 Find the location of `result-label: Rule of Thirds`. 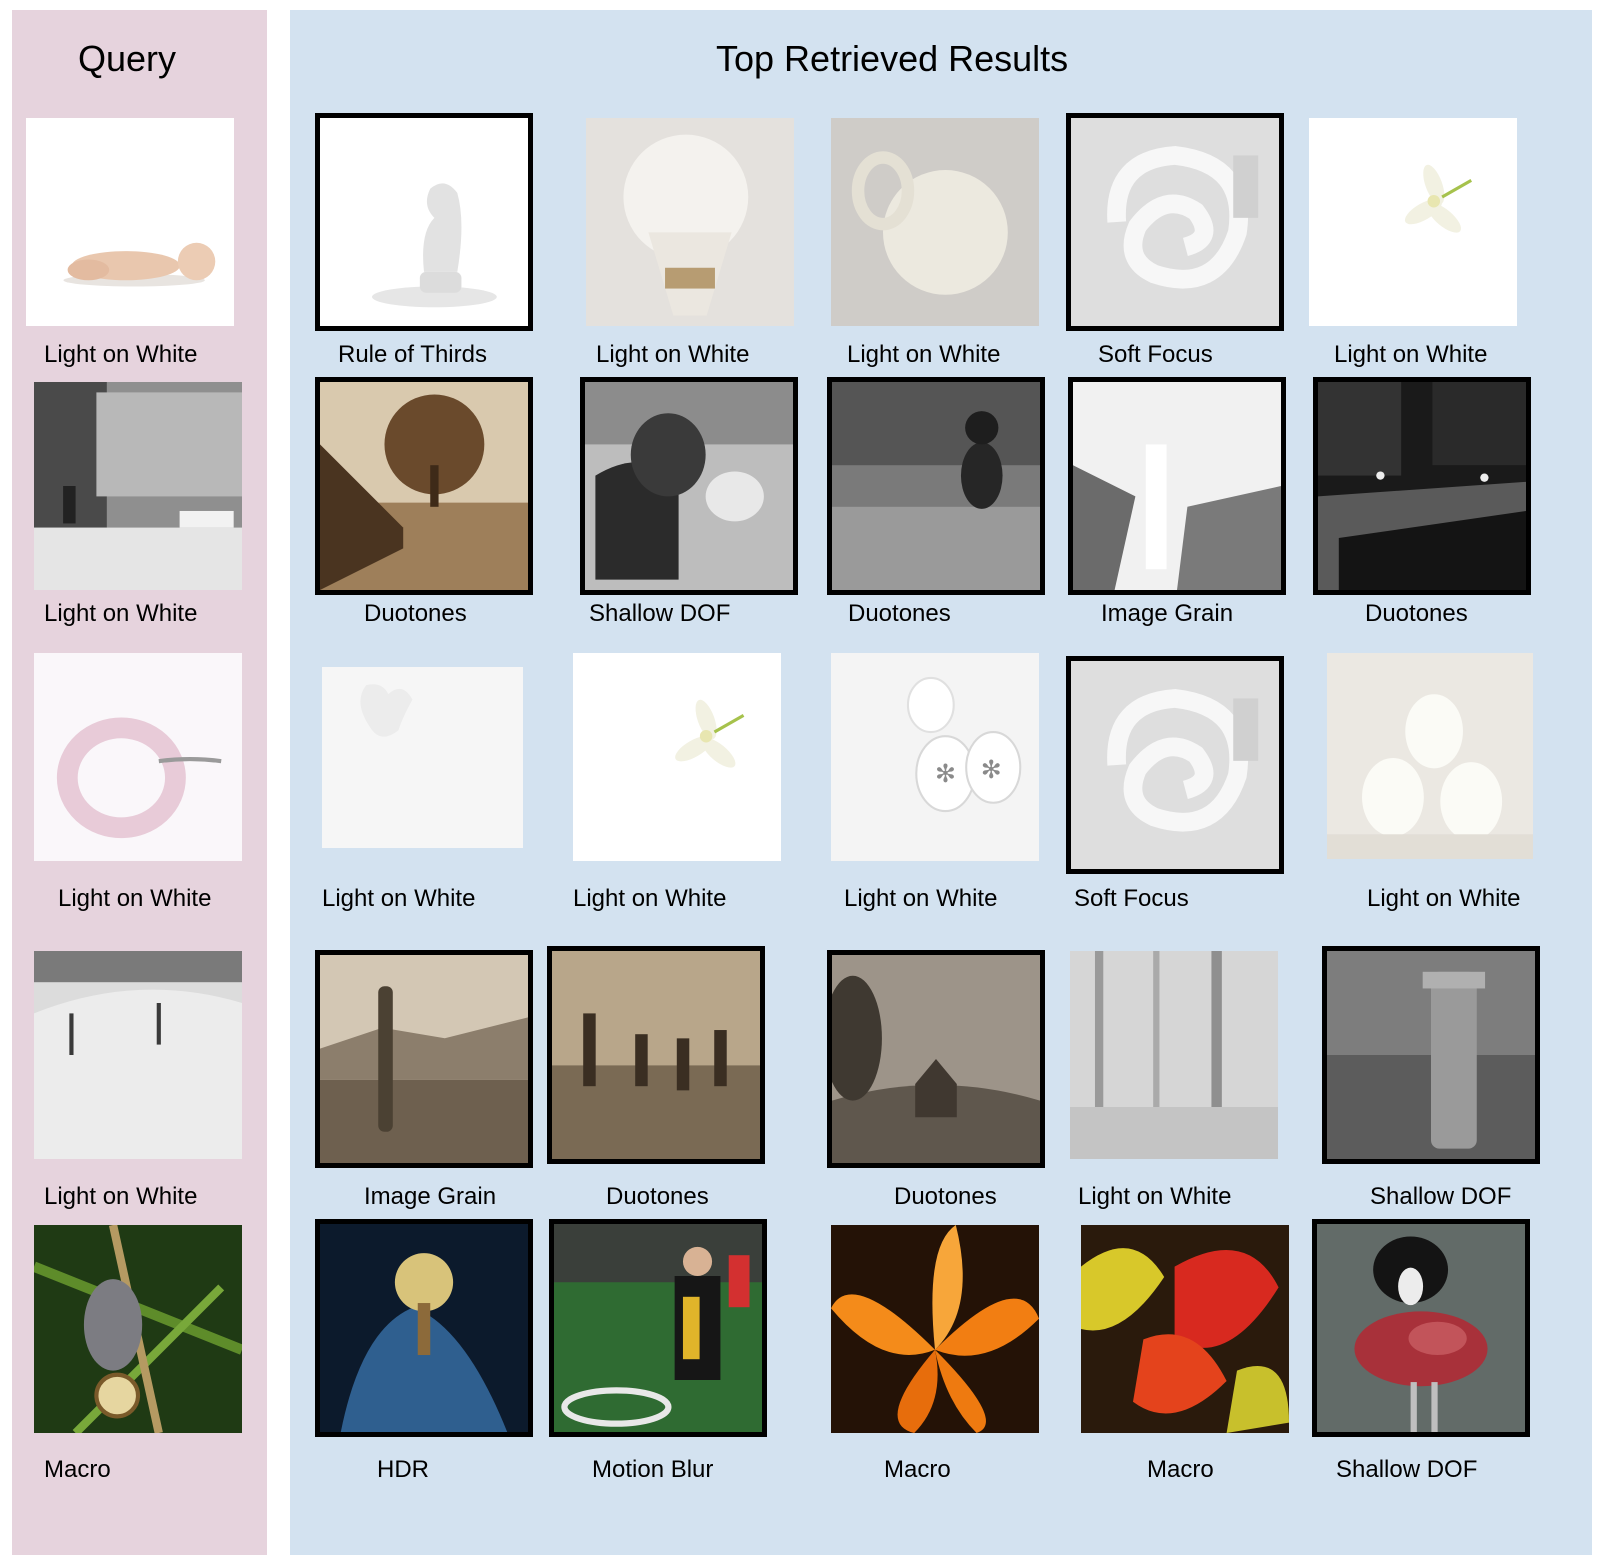

result-label: Rule of Thirds is located at coordinates (412, 354).